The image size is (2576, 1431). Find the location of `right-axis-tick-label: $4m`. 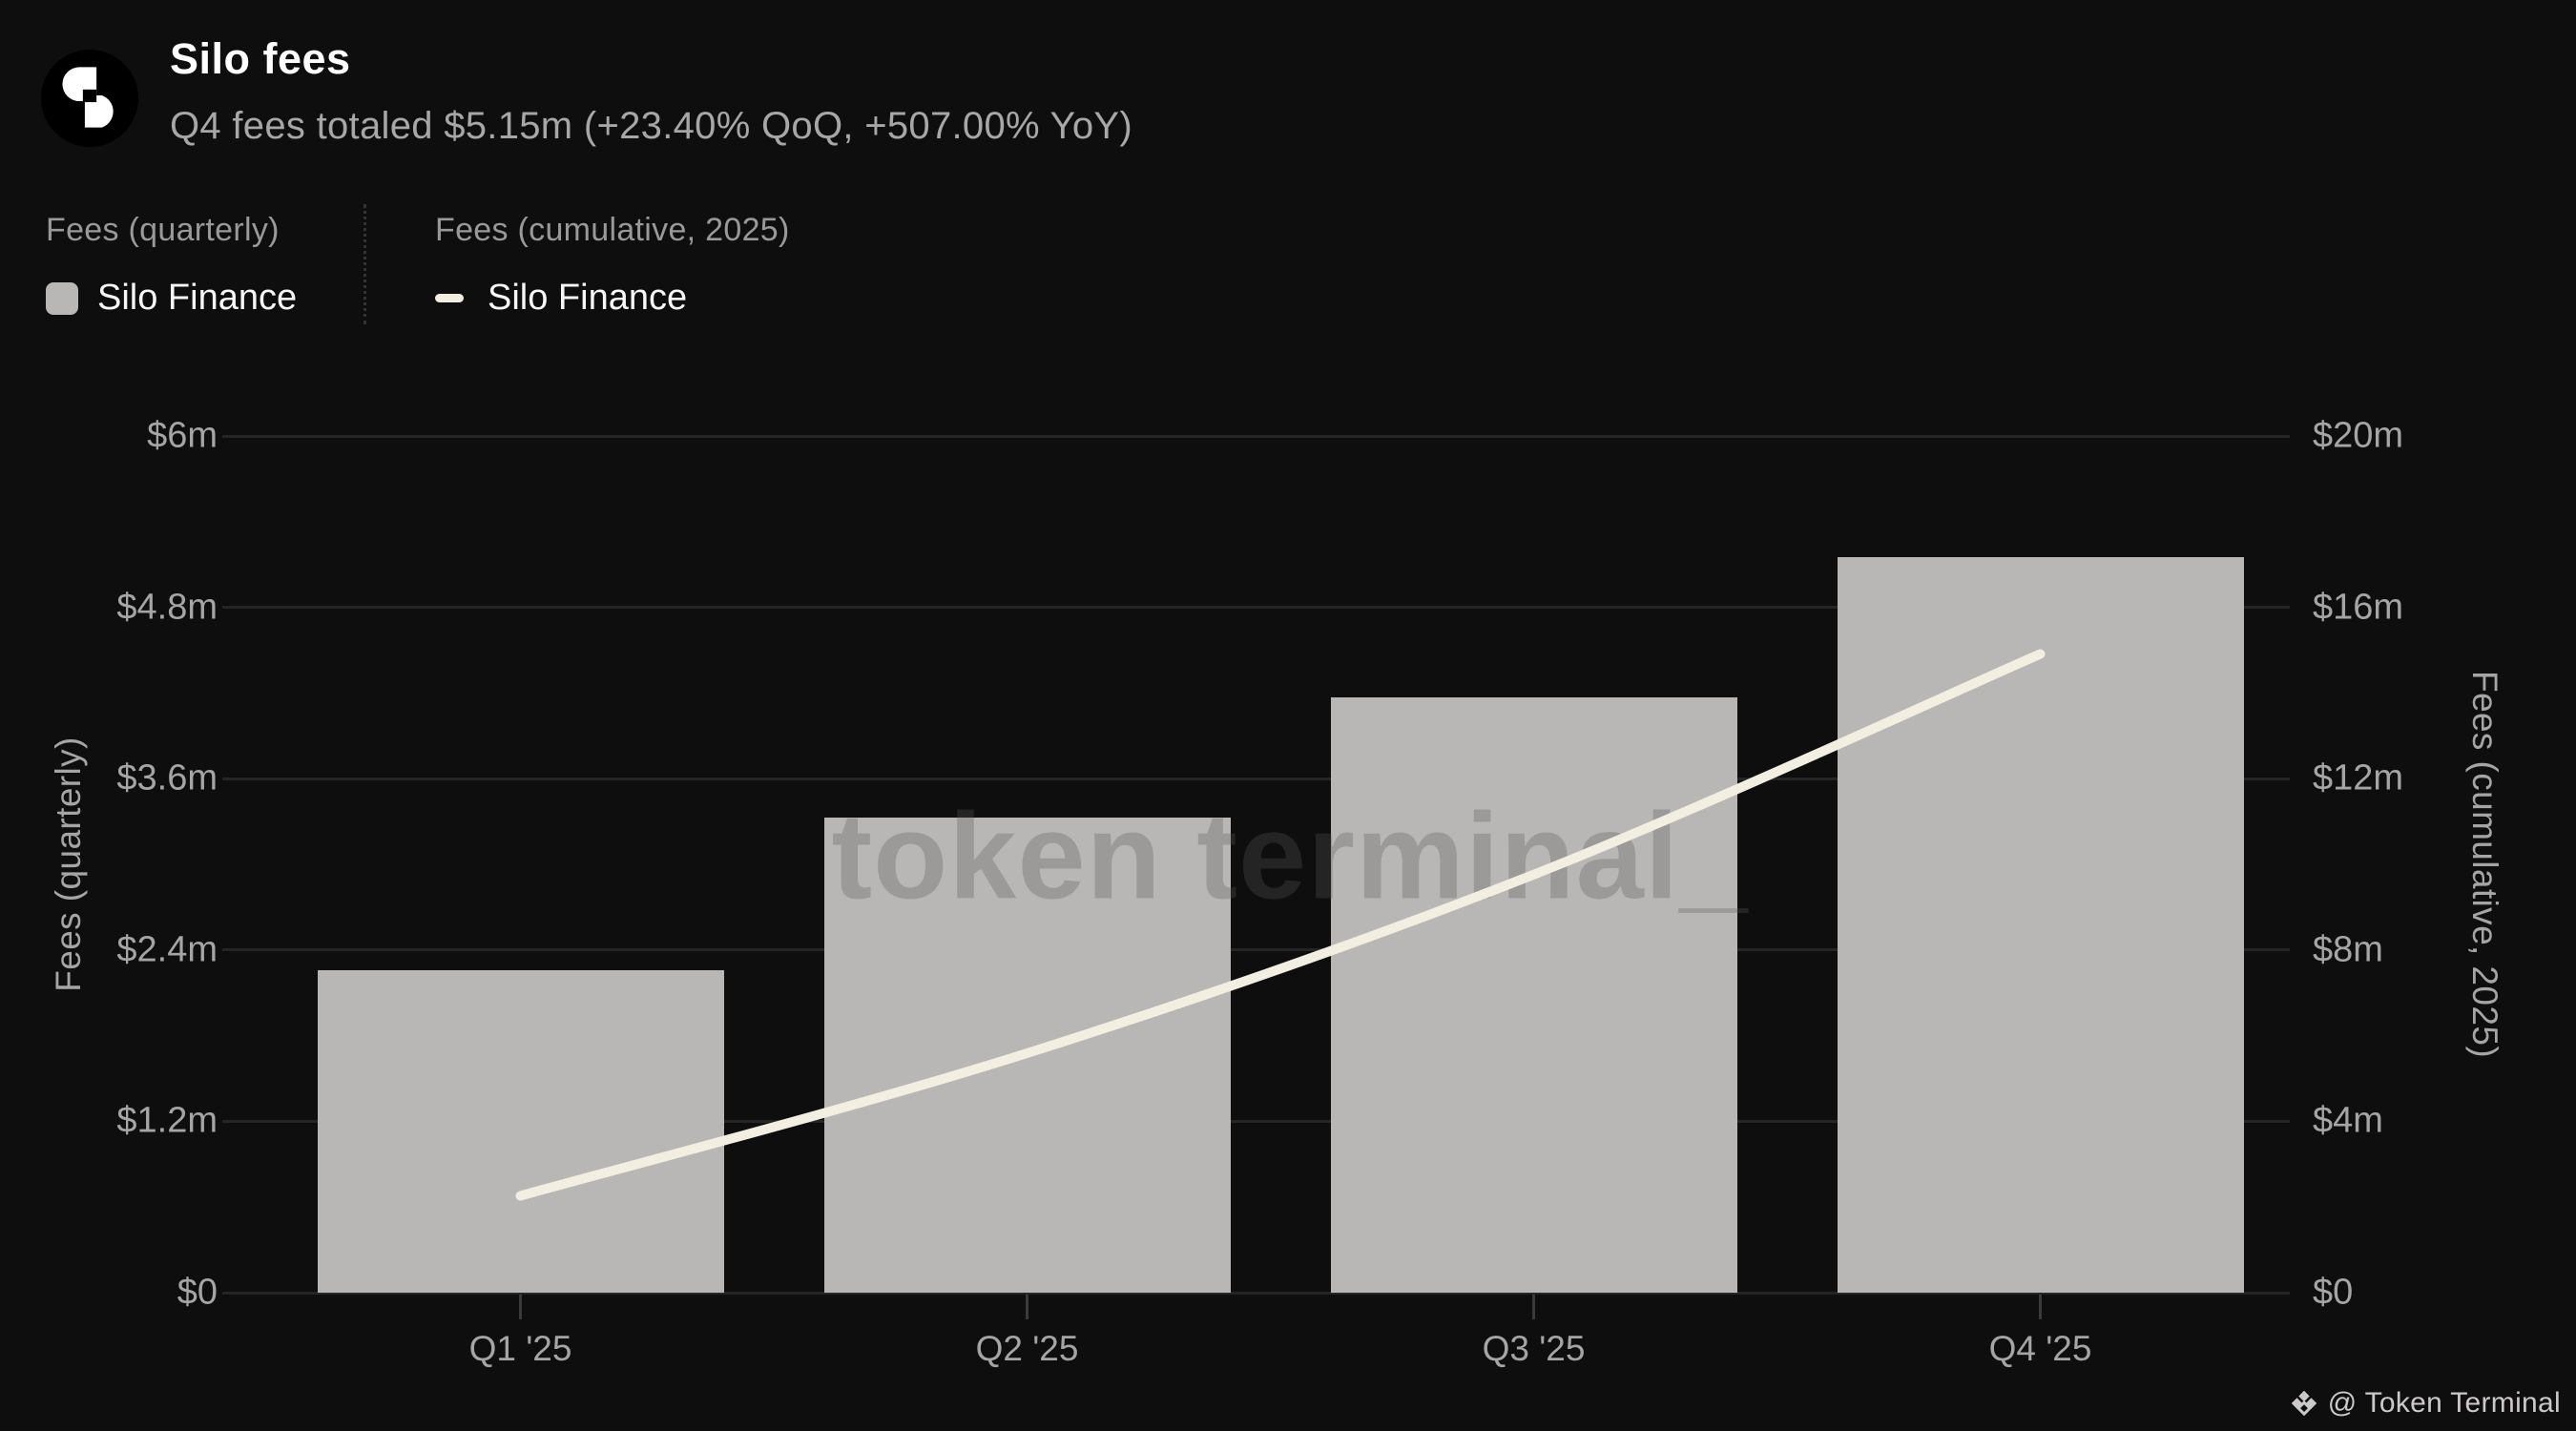

right-axis-tick-label: $4m is located at coordinates (2348, 1121).